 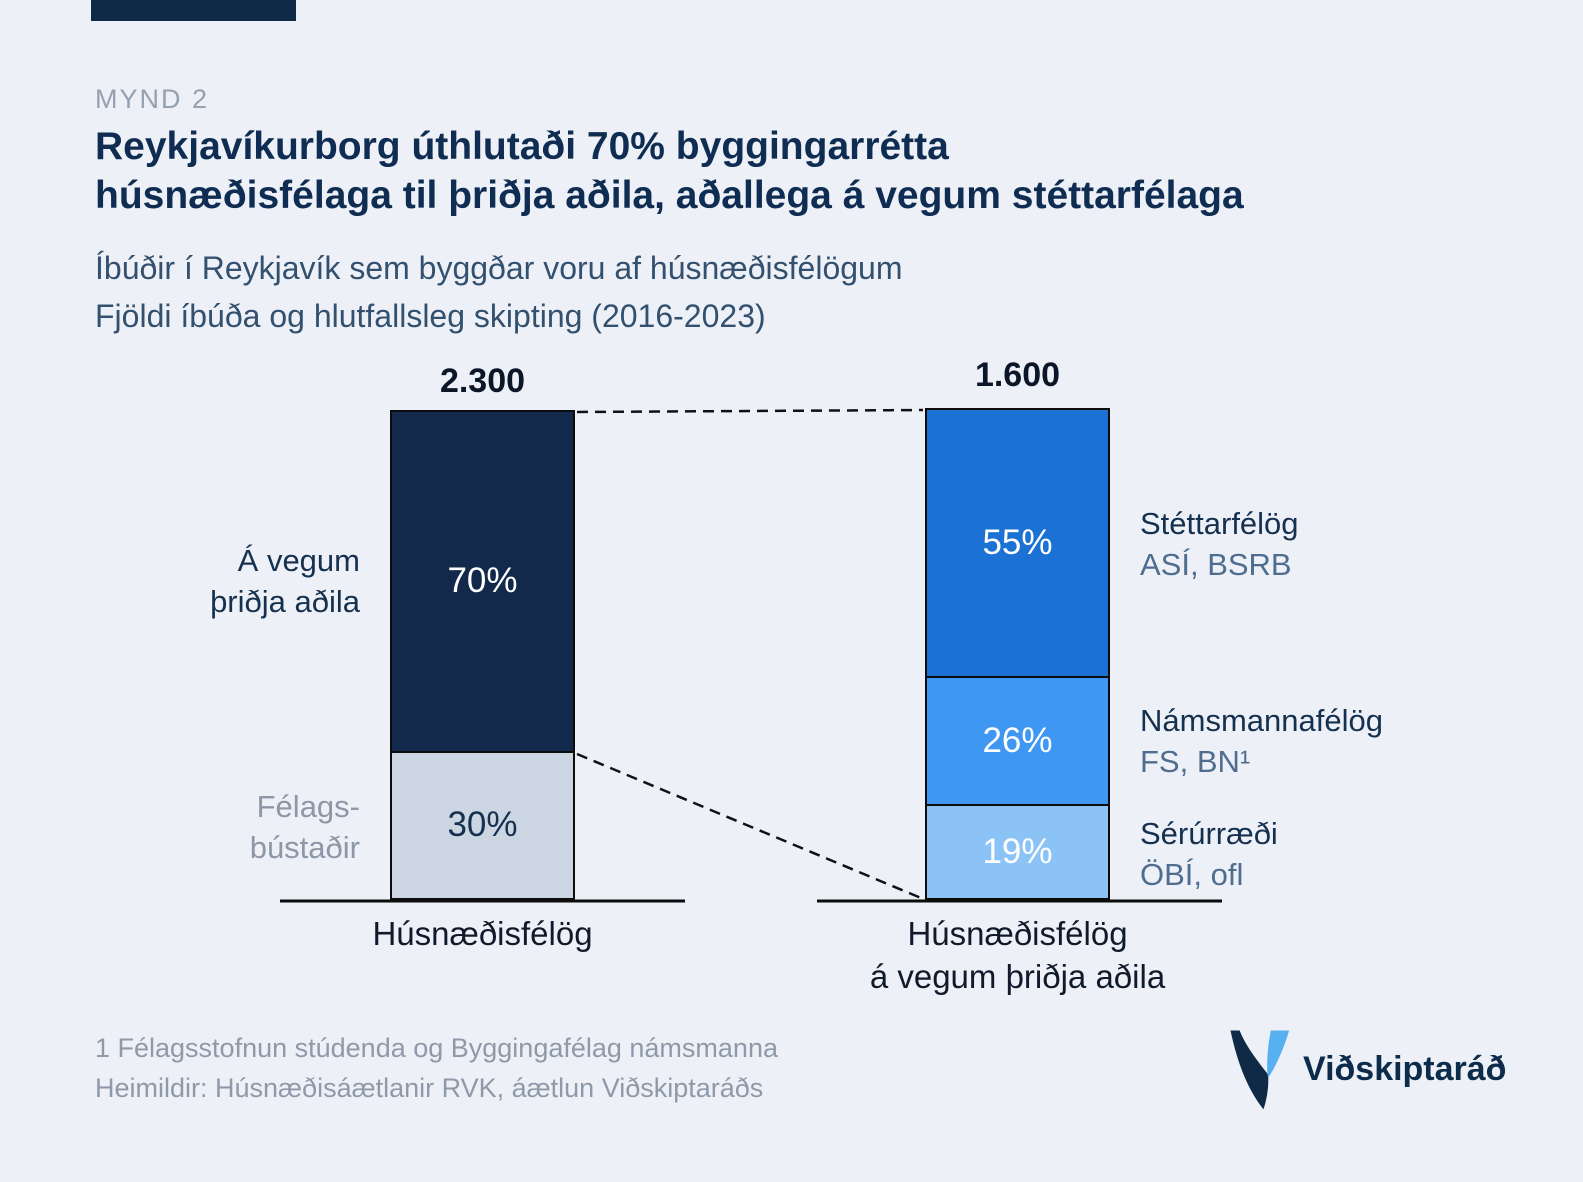 What do you see at coordinates (482, 933) in the screenshot?
I see `axis-label-left: Húsnæðisfélög` at bounding box center [482, 933].